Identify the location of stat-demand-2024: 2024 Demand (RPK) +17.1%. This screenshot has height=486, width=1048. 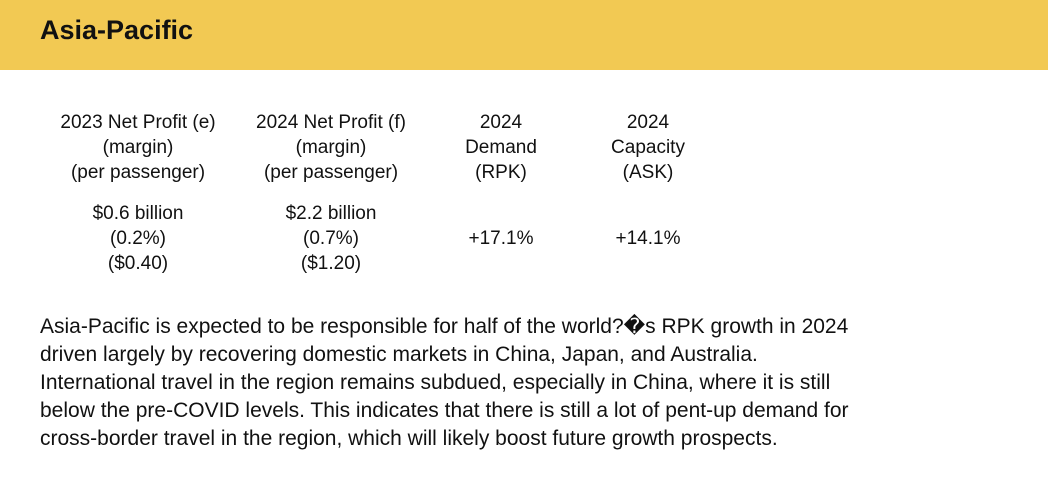
(501, 179).